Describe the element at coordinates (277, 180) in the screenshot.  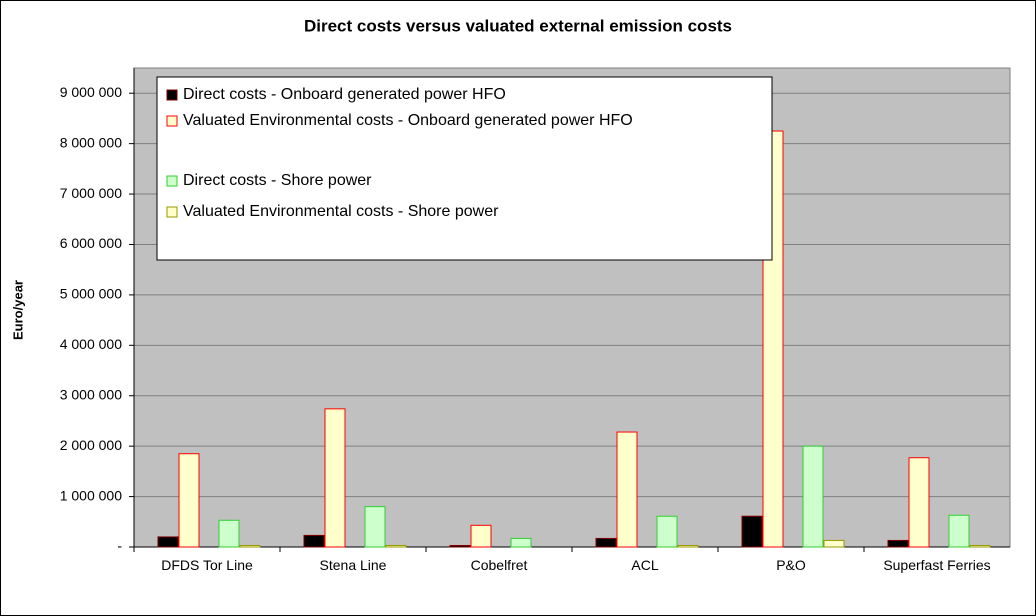
I see `legend-label: Direct costs - Shore power` at that location.